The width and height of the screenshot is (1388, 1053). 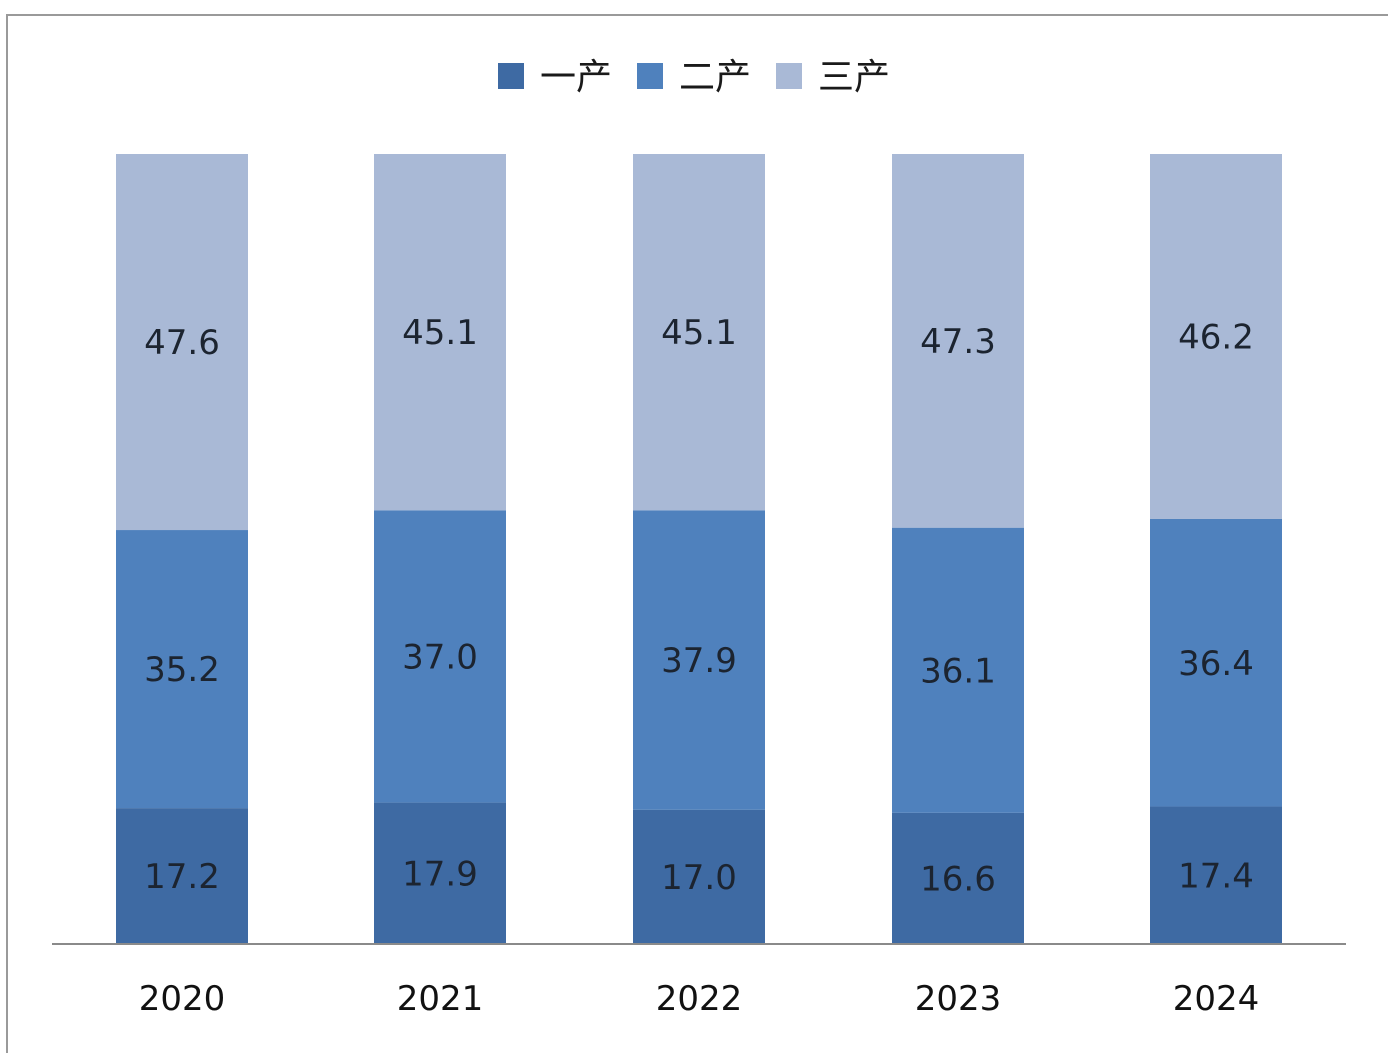 I want to click on legend: 一产 二产 三产, so click(x=694, y=77).